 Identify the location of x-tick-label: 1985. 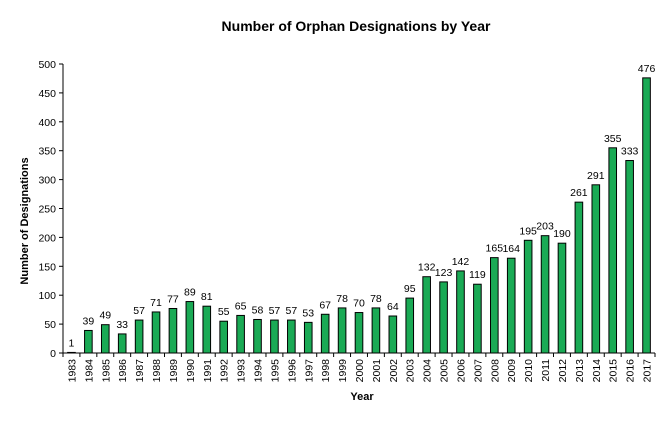
(106, 371).